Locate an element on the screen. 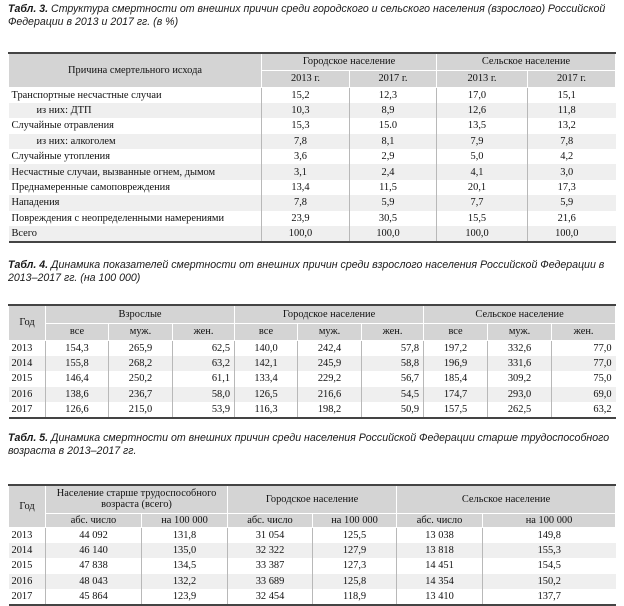  row-label: Случайные утопления is located at coordinates (135, 157).